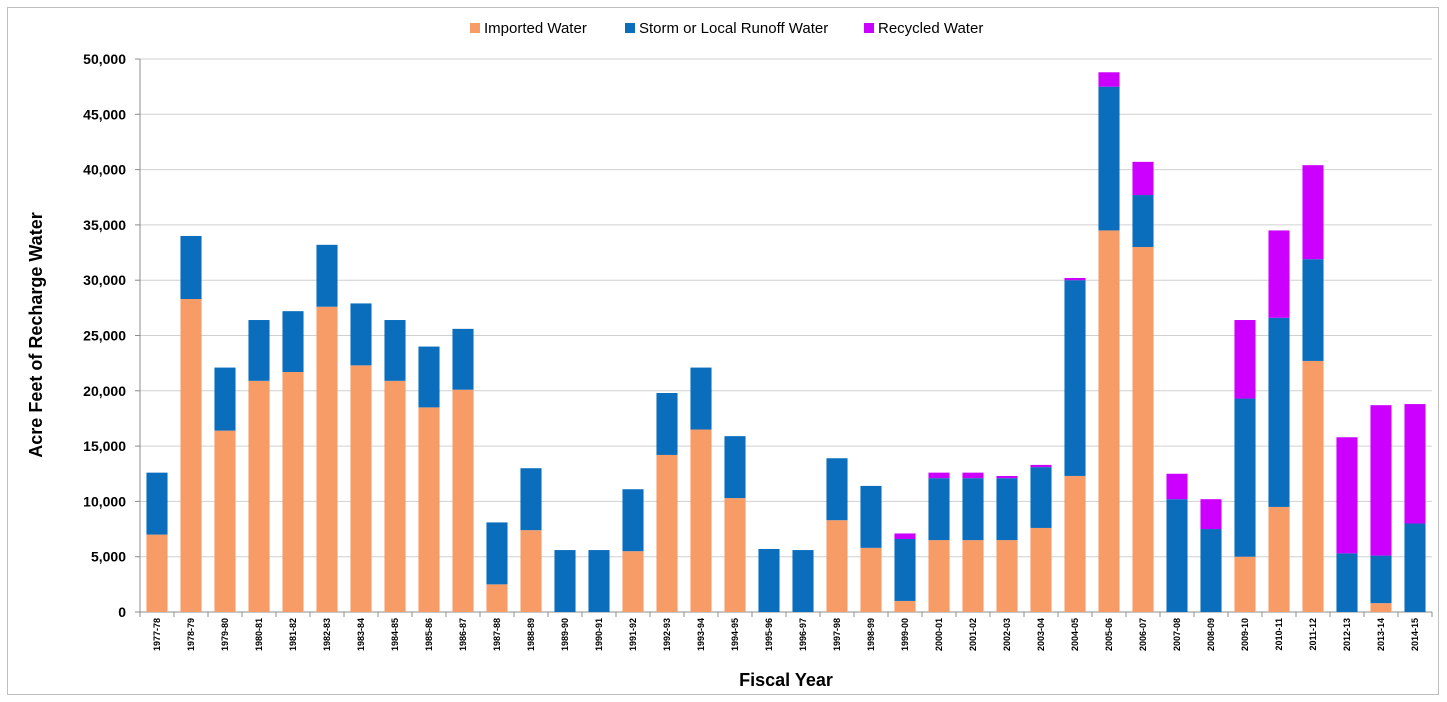 This screenshot has height=702, width=1447. I want to click on y-tick-label: 50,000, so click(104, 59).